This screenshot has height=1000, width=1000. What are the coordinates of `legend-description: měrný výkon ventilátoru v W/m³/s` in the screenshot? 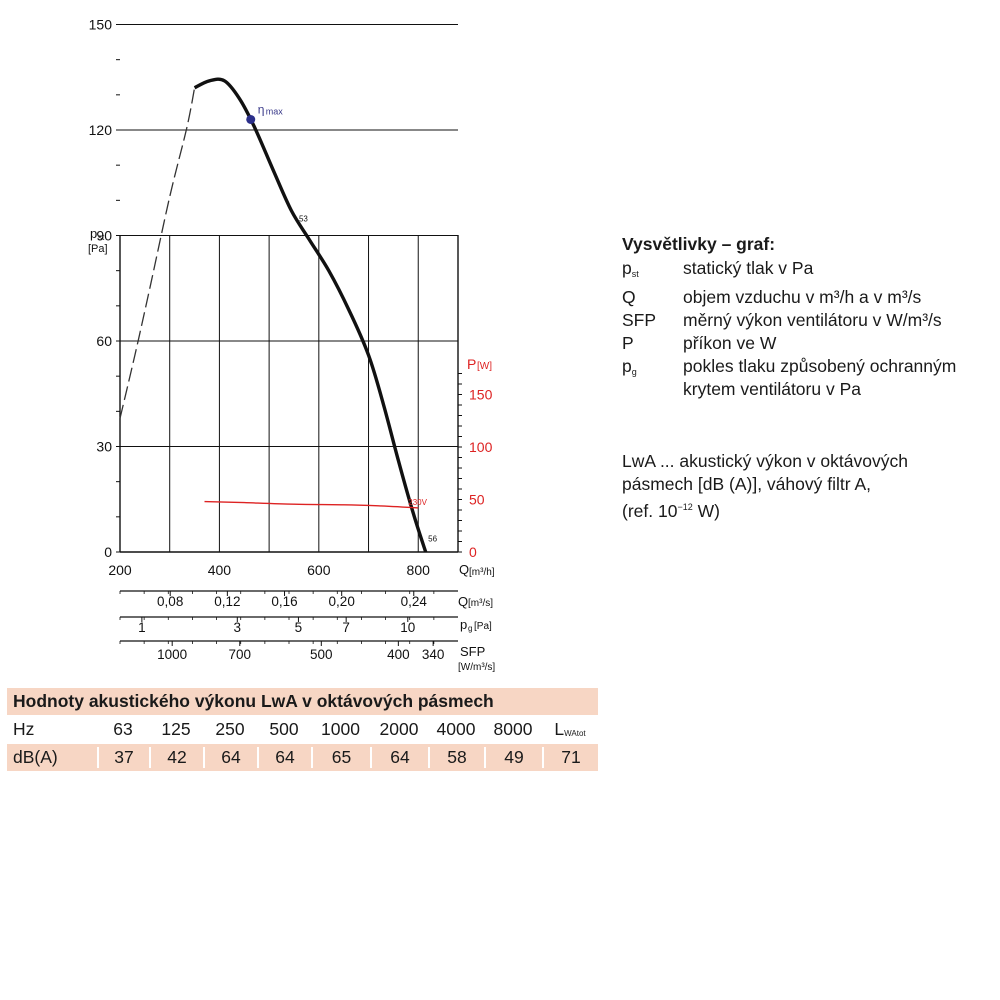 It's located at (812, 320).